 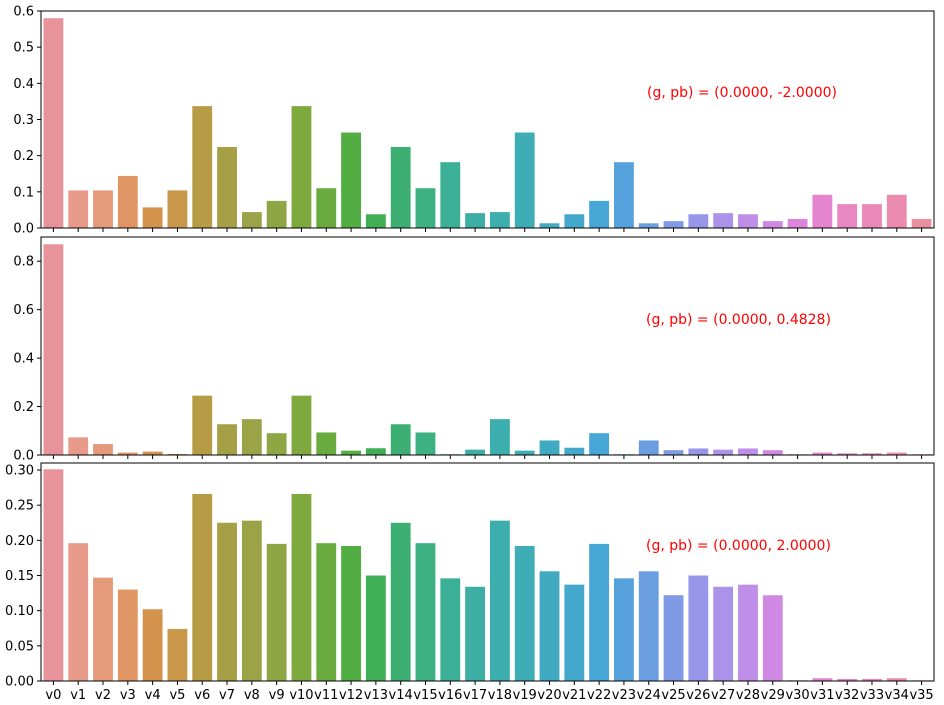 I want to click on x-tick-label: v20, so click(x=549, y=695).